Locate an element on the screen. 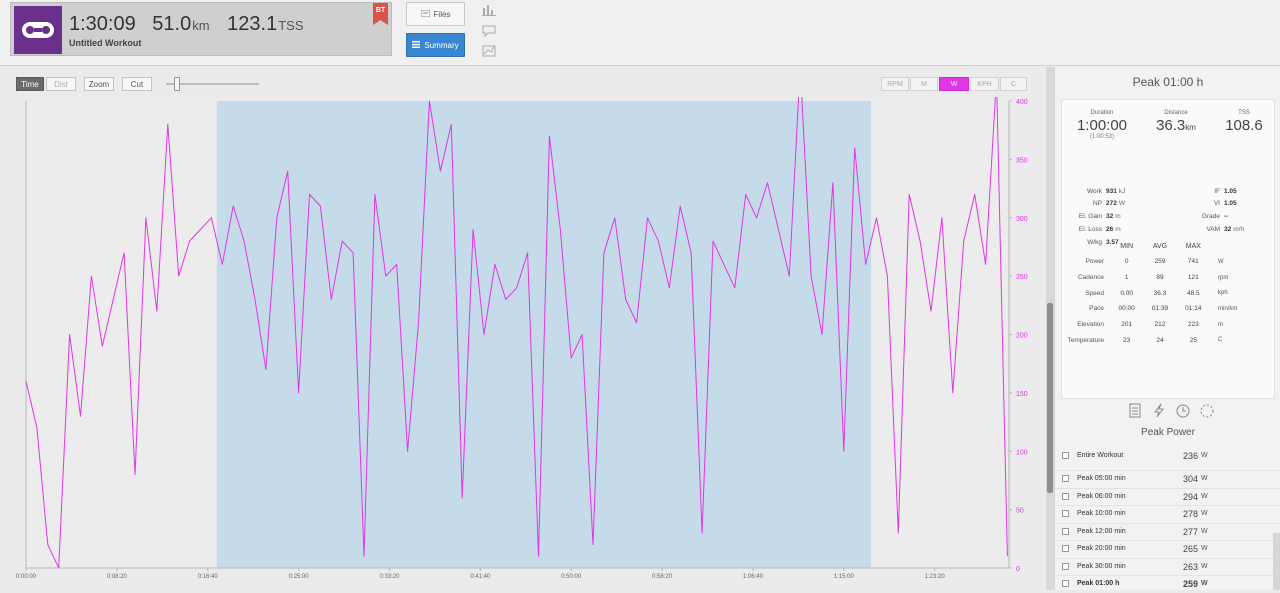 This screenshot has height=593, width=1280. peak-row: Peak 30:00 min 263 W is located at coordinates (1167, 566).